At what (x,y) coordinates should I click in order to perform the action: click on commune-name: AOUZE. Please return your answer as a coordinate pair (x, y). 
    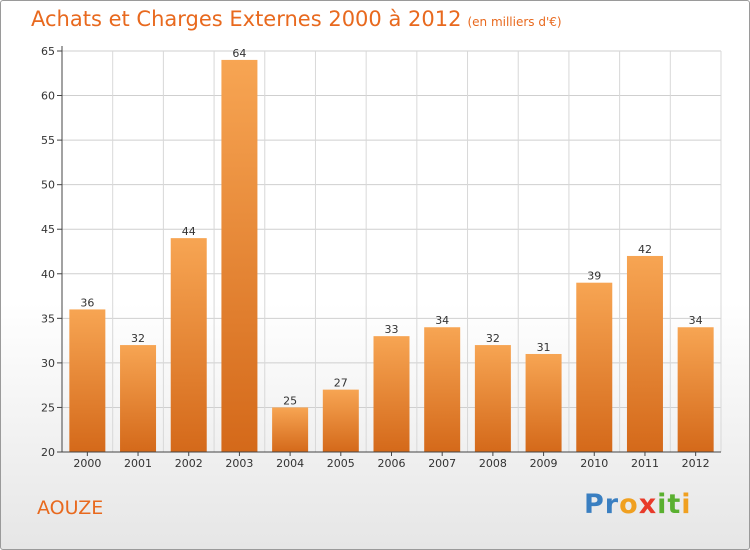
    Looking at the image, I should click on (70, 508).